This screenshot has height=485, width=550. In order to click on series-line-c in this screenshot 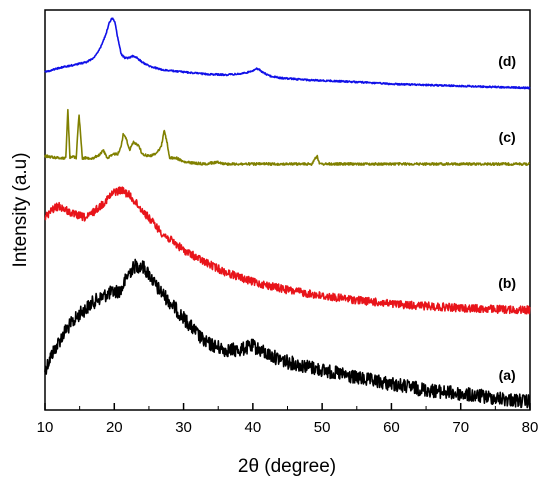, I will do `click(287, 137)`.